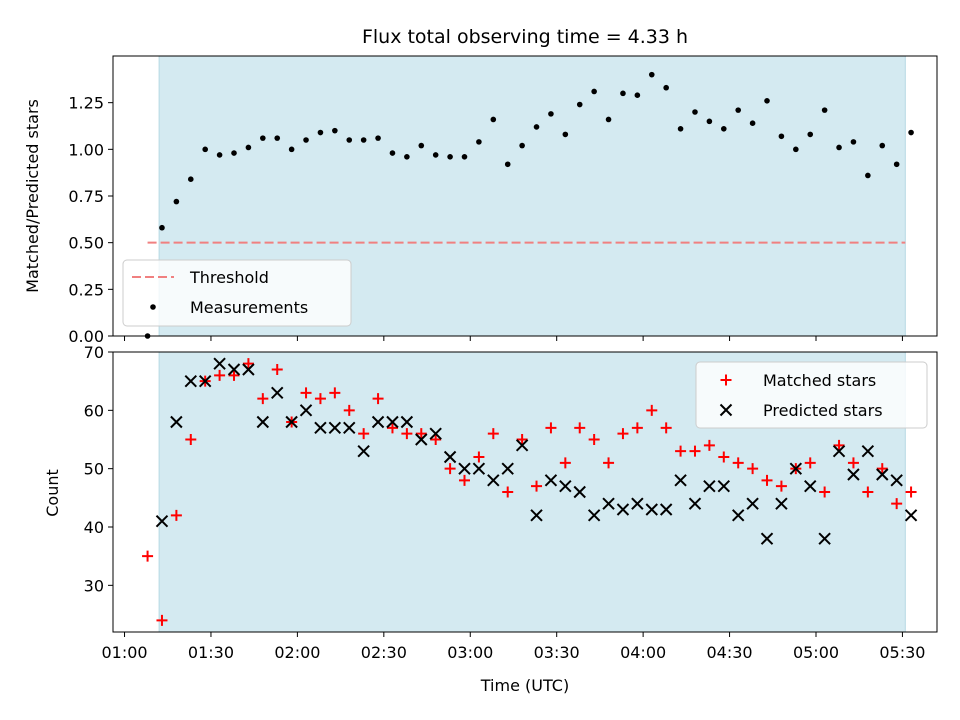  Describe the element at coordinates (470, 652) in the screenshot. I see `x-tick-label: 03:00` at that location.